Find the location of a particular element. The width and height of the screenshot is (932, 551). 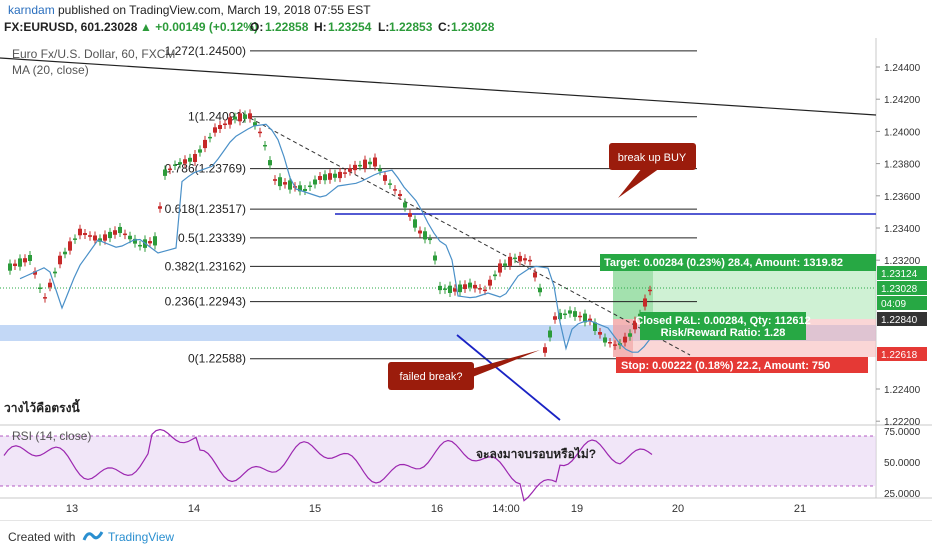

price-tag is located at coordinates (902, 288).